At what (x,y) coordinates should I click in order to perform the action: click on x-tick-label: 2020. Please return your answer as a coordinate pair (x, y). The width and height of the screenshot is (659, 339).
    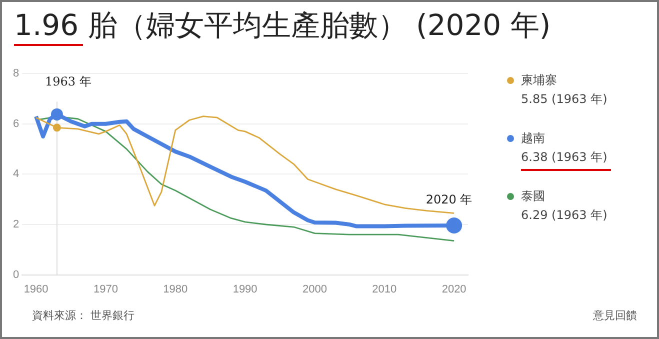
    Looking at the image, I should click on (454, 289).